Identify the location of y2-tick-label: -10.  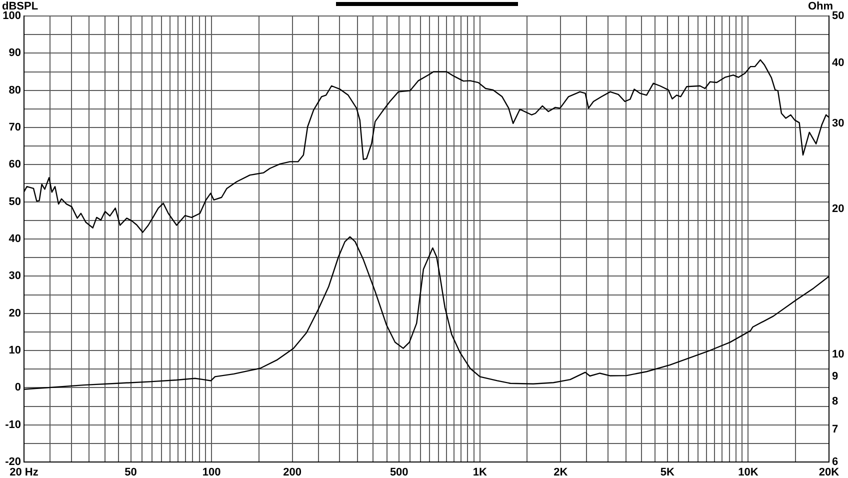
(13, 424).